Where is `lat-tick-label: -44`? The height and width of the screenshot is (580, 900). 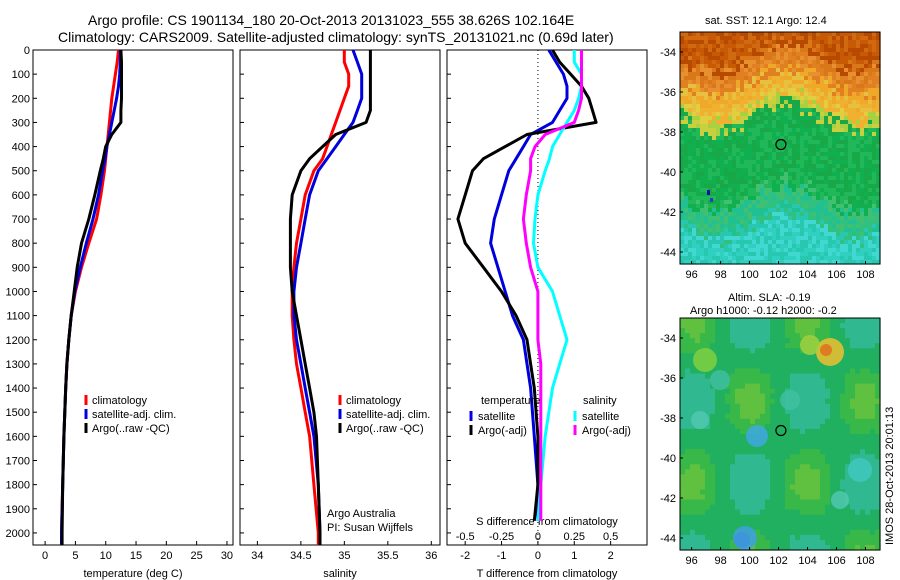 lat-tick-label: -44 is located at coordinates (668, 539).